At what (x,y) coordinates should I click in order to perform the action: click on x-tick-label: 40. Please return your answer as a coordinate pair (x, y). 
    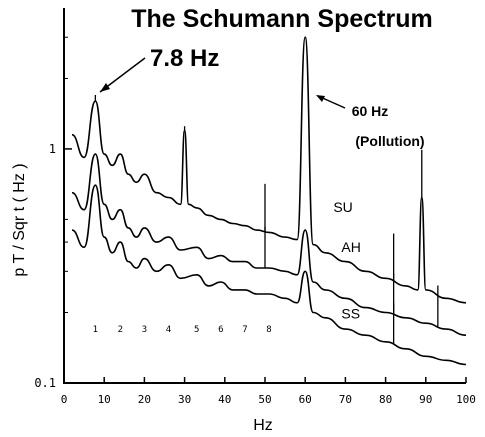
    Looking at the image, I should click on (224, 399).